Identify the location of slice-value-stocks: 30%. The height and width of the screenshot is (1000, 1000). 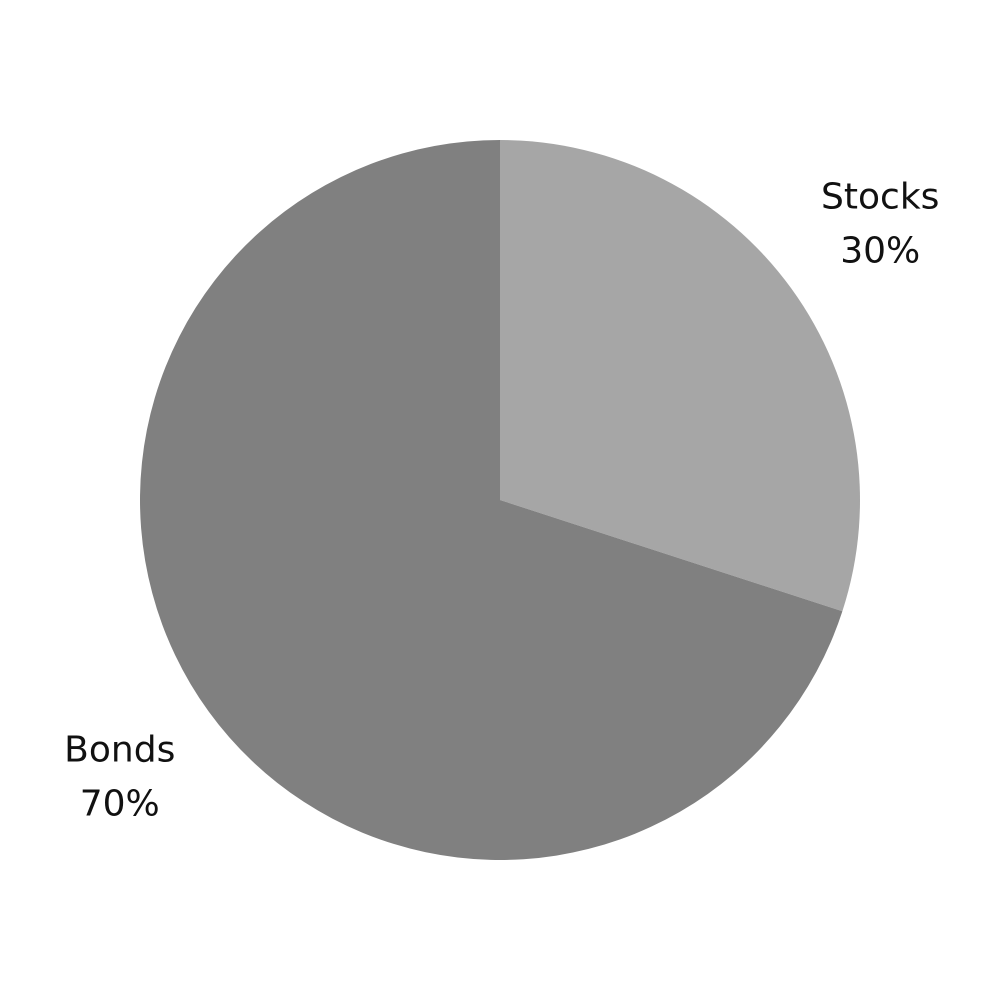
(880, 251).